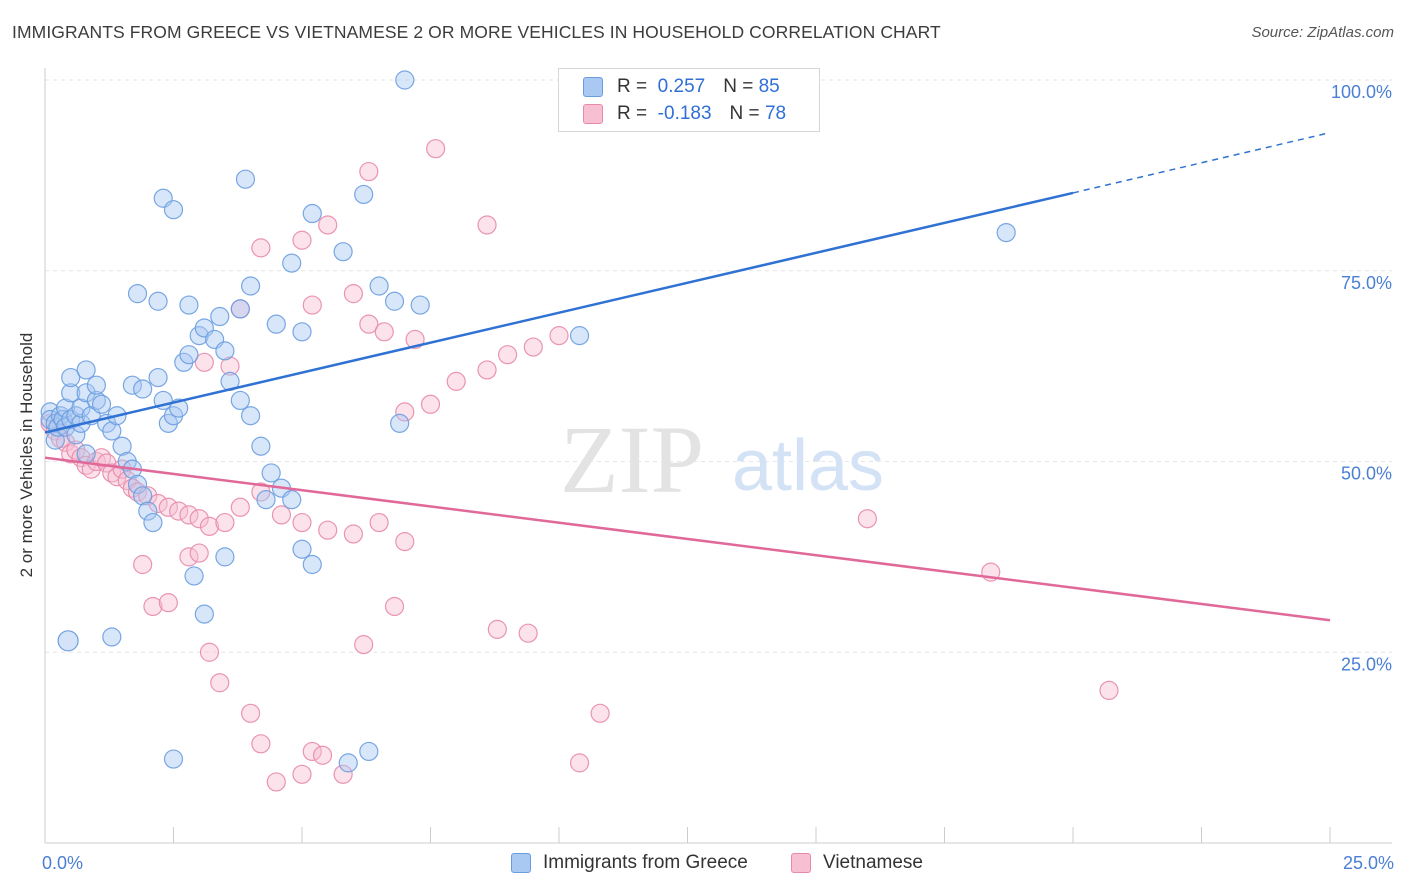 This screenshot has height=892, width=1406. Describe the element at coordinates (1366, 664) in the screenshot. I see `y-tick-label: 25.0%` at that location.